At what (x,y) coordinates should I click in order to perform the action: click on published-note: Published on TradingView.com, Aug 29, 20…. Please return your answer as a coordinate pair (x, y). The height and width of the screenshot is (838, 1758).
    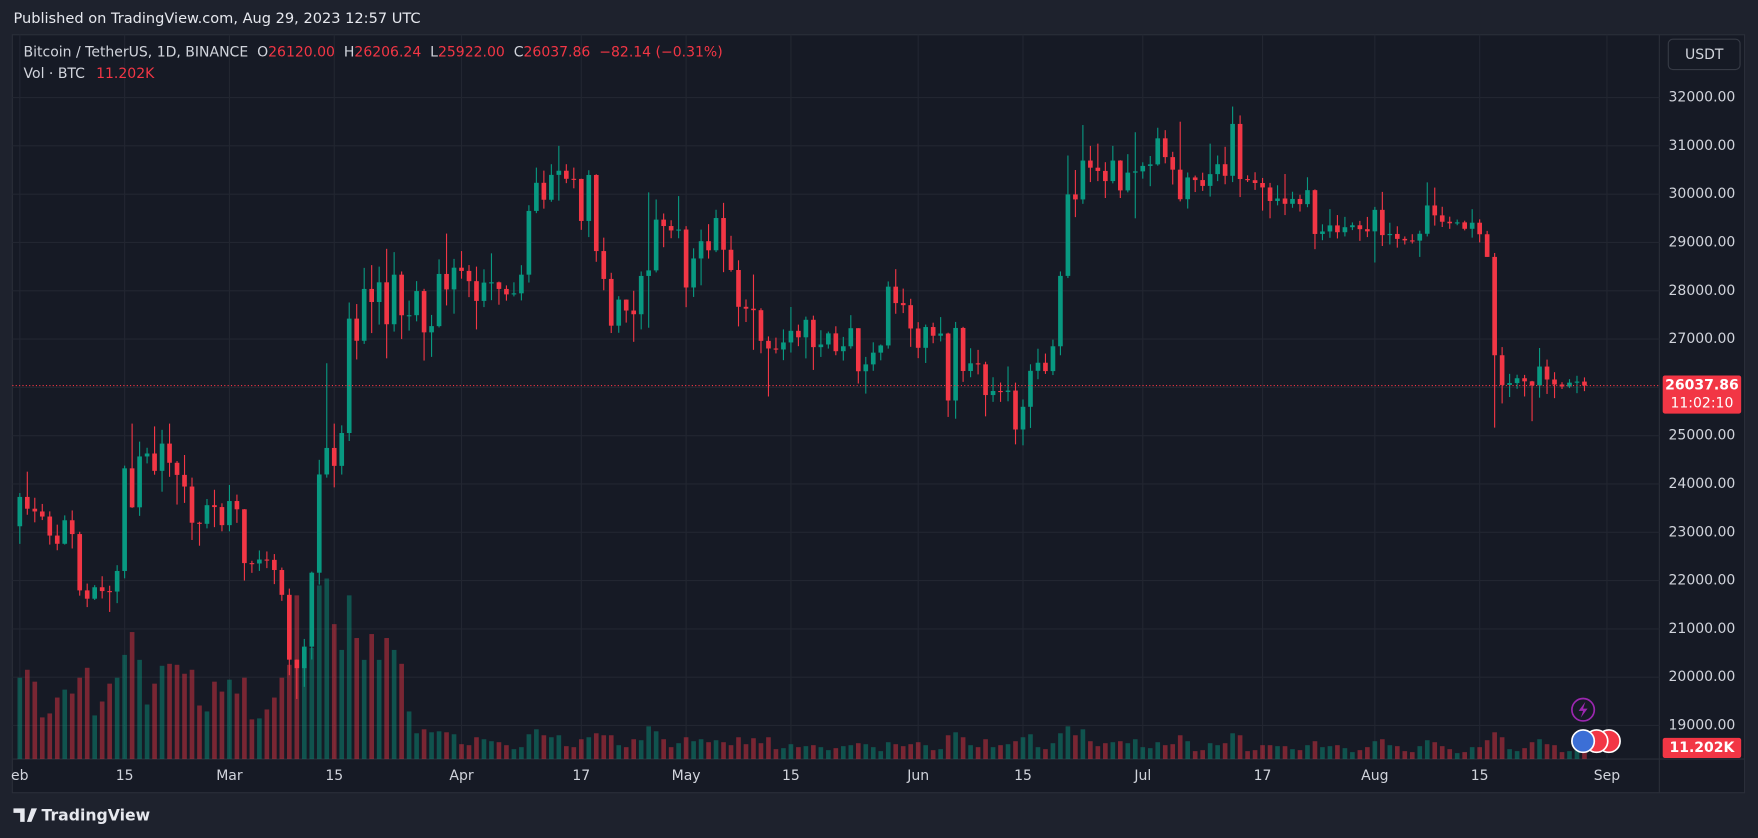
    Looking at the image, I should click on (216, 18).